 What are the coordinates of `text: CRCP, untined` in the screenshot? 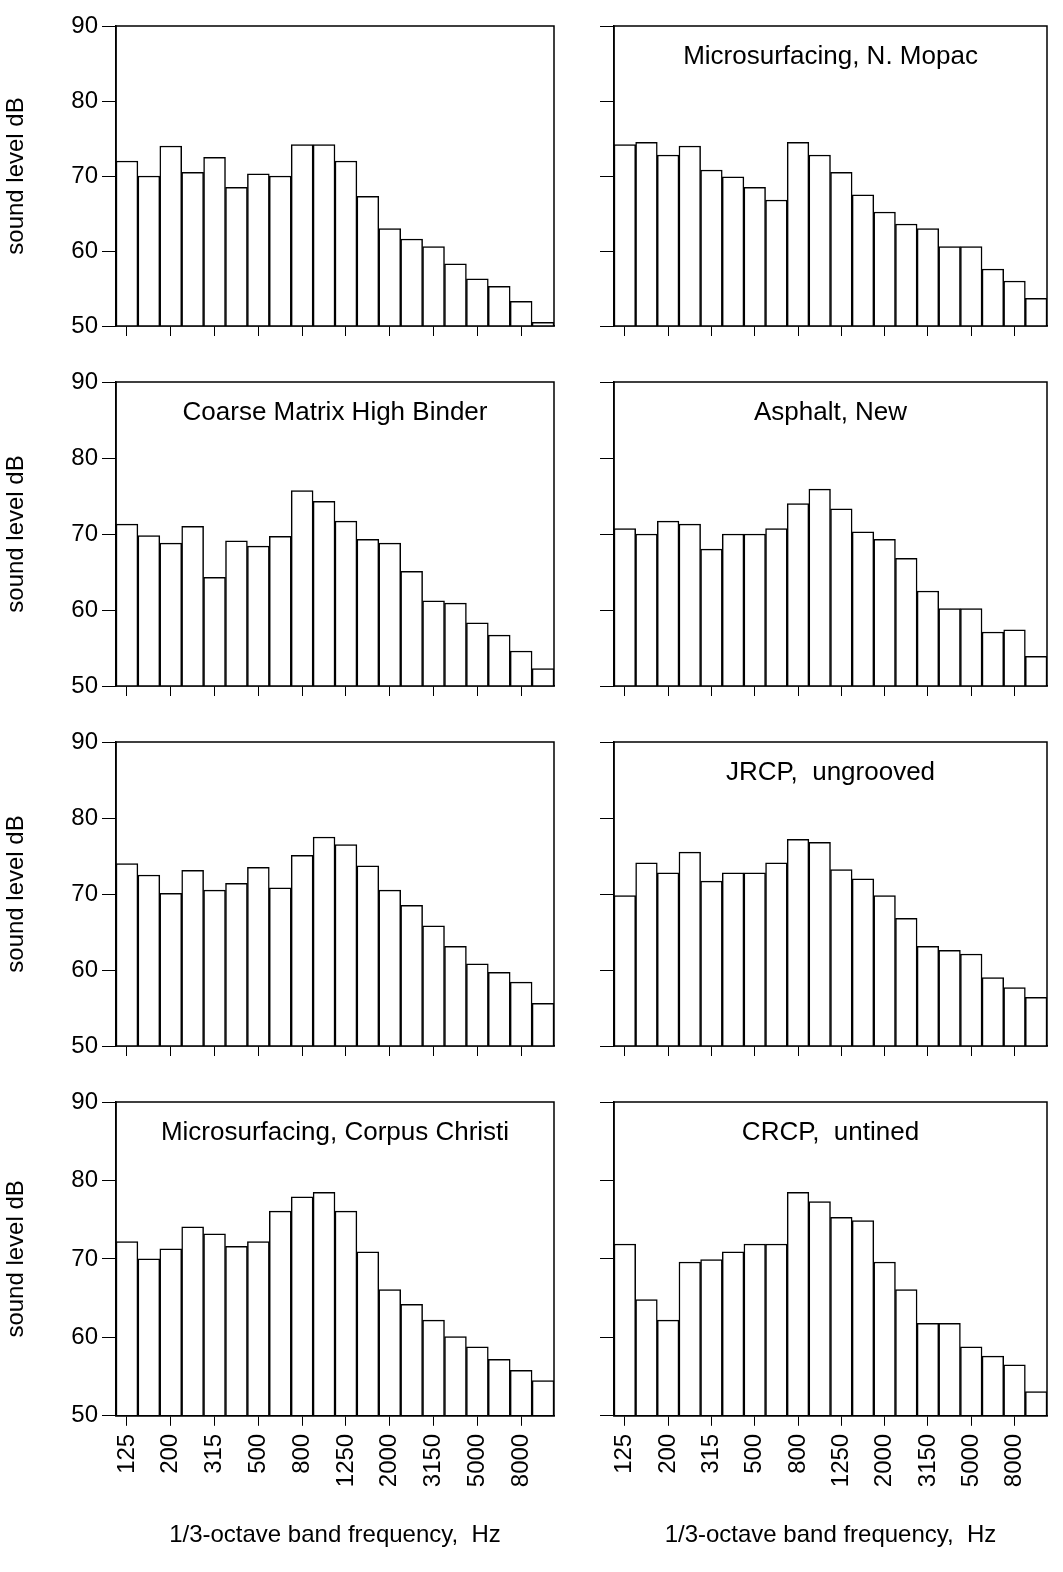 It's located at (830, 1131).